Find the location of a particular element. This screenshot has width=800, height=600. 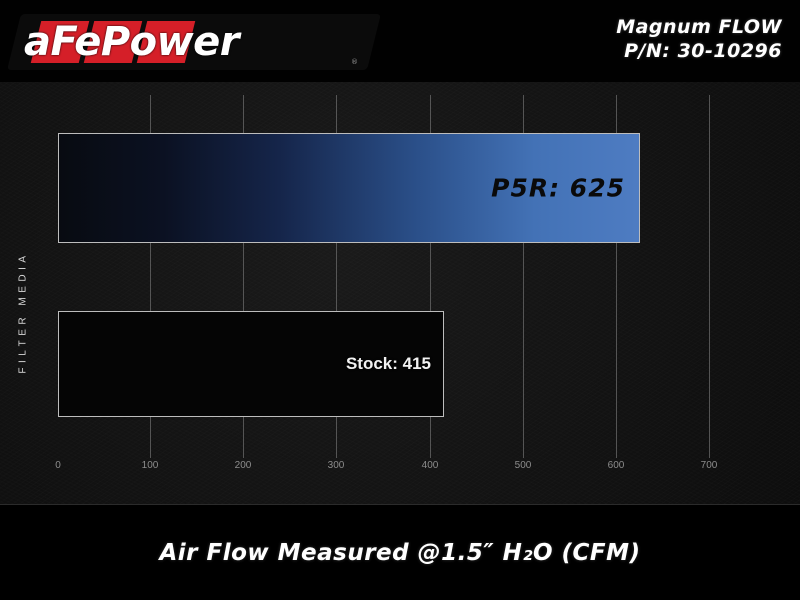

x-tick-400: 400 is located at coordinates (430, 465).